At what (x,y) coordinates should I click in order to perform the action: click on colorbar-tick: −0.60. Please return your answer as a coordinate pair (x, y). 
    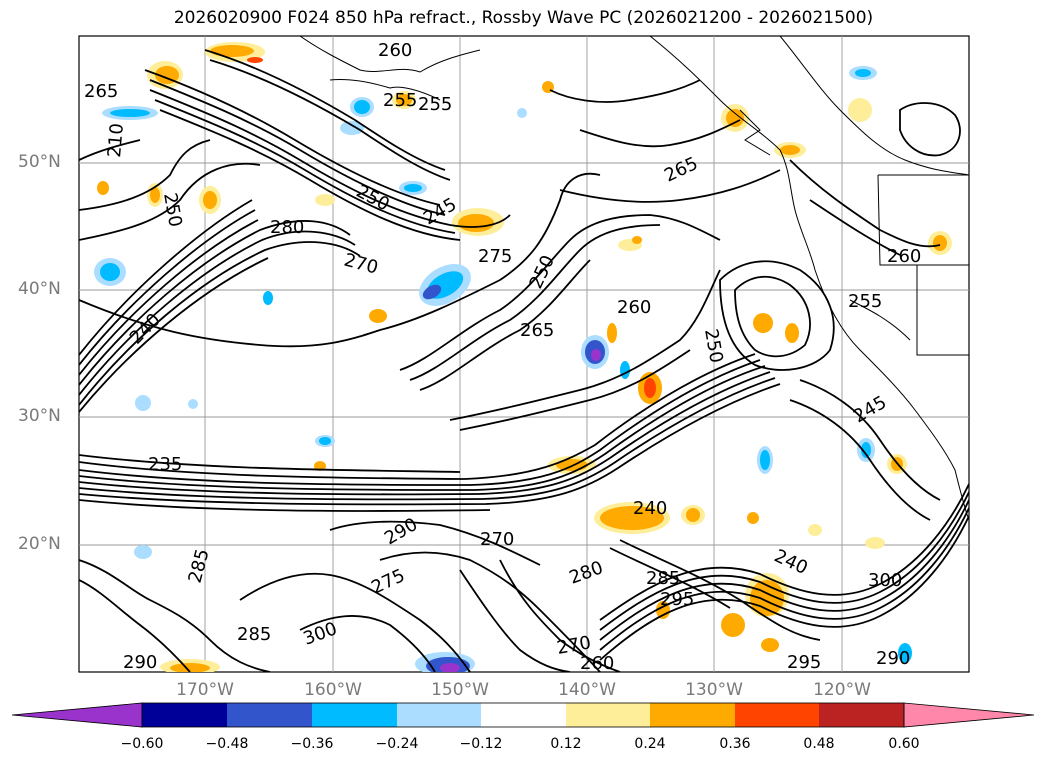
    Looking at the image, I should click on (142, 744).